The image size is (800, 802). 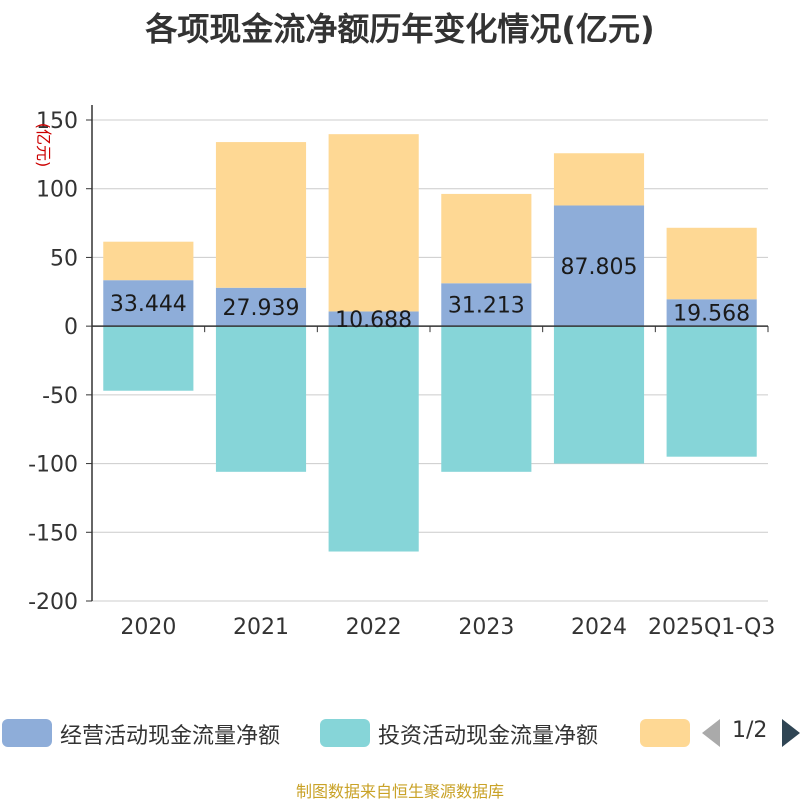 I want to click on y-tick-label: 100, so click(x=57, y=190).